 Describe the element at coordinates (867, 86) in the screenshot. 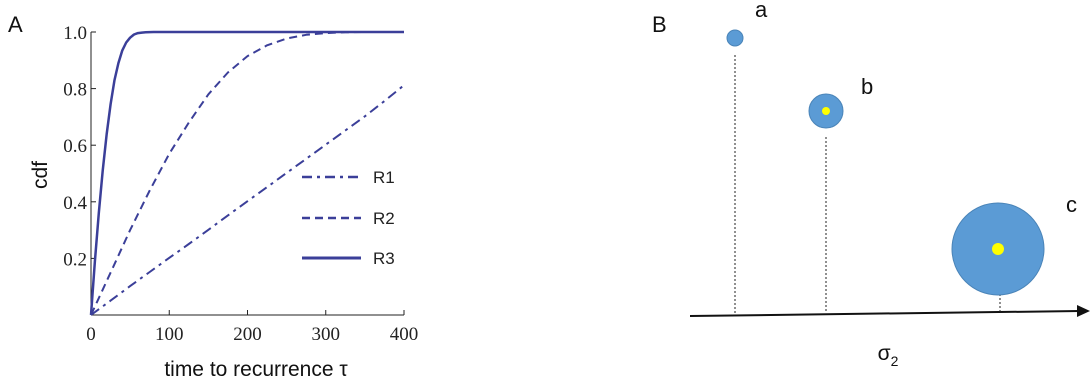

I see `point-b-label: b` at that location.